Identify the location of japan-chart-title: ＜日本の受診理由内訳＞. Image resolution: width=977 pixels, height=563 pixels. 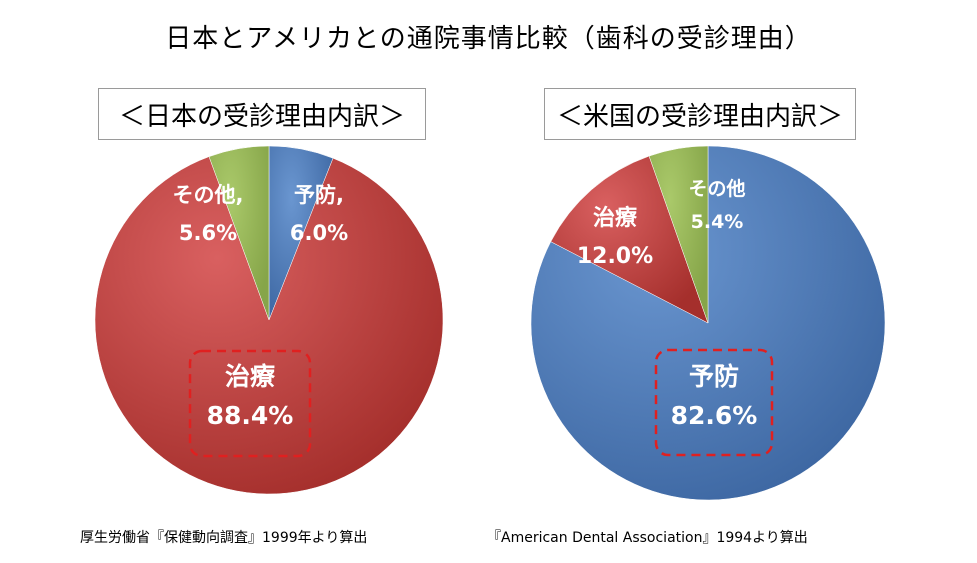
(262, 114).